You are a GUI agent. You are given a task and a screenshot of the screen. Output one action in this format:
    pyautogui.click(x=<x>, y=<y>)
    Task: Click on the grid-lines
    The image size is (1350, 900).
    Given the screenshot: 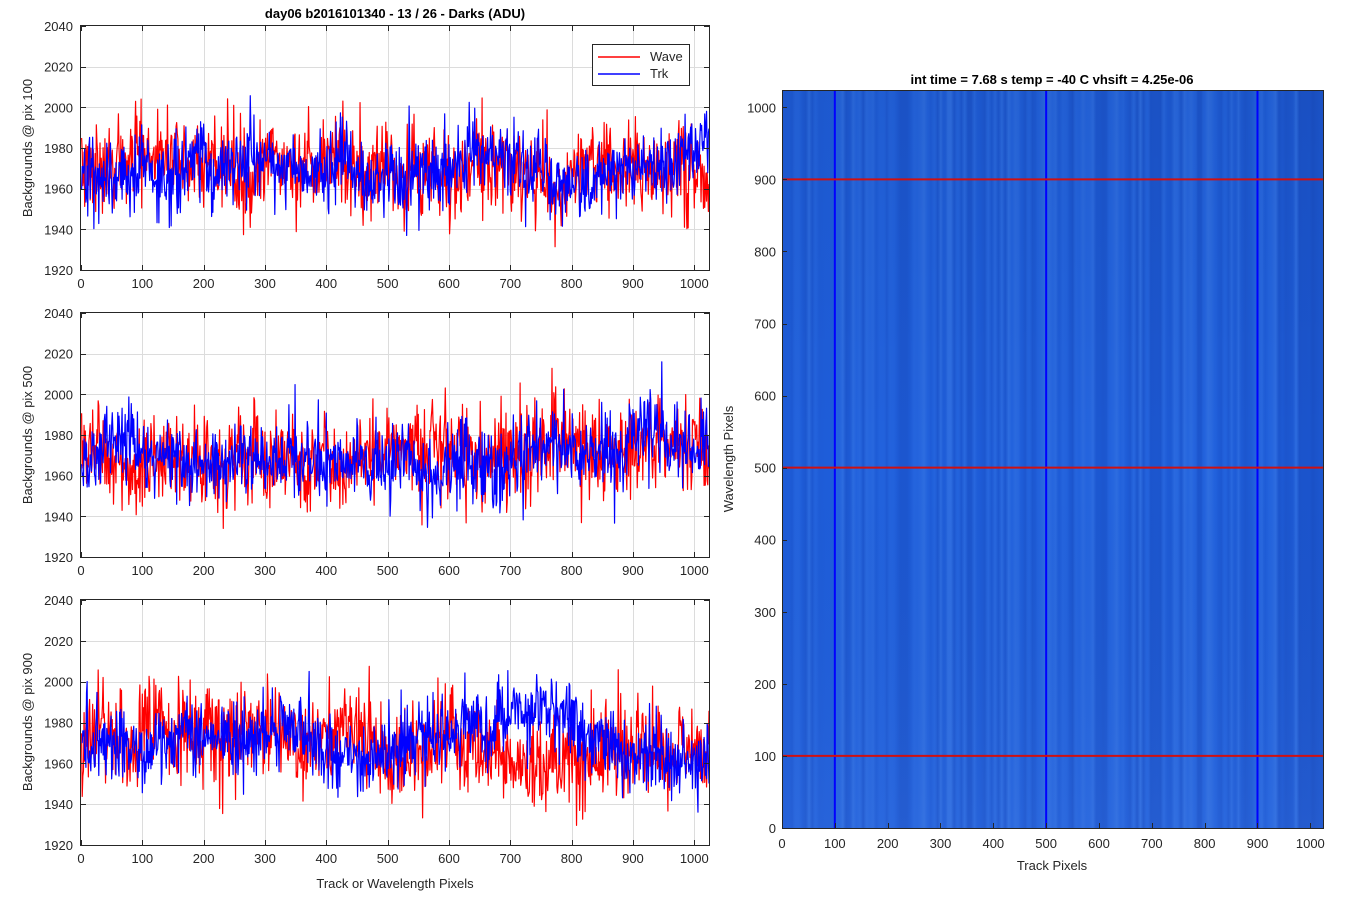 What is the action you would take?
    pyautogui.click(x=395, y=722)
    